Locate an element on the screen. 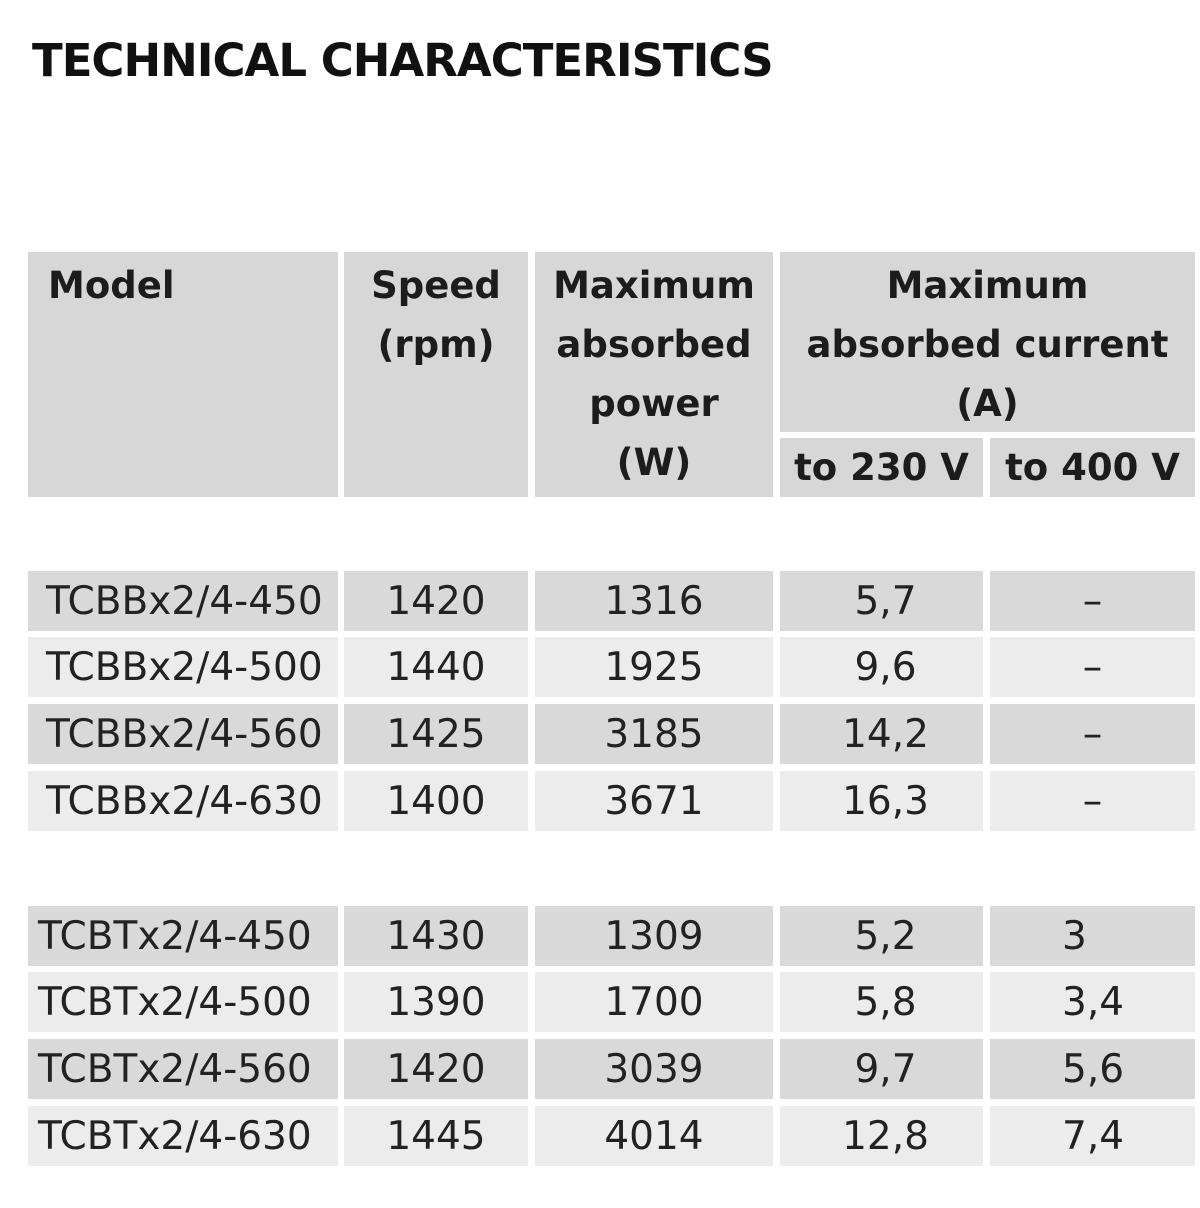 The image size is (1200, 1208). header-power-line3: power is located at coordinates (654, 403).